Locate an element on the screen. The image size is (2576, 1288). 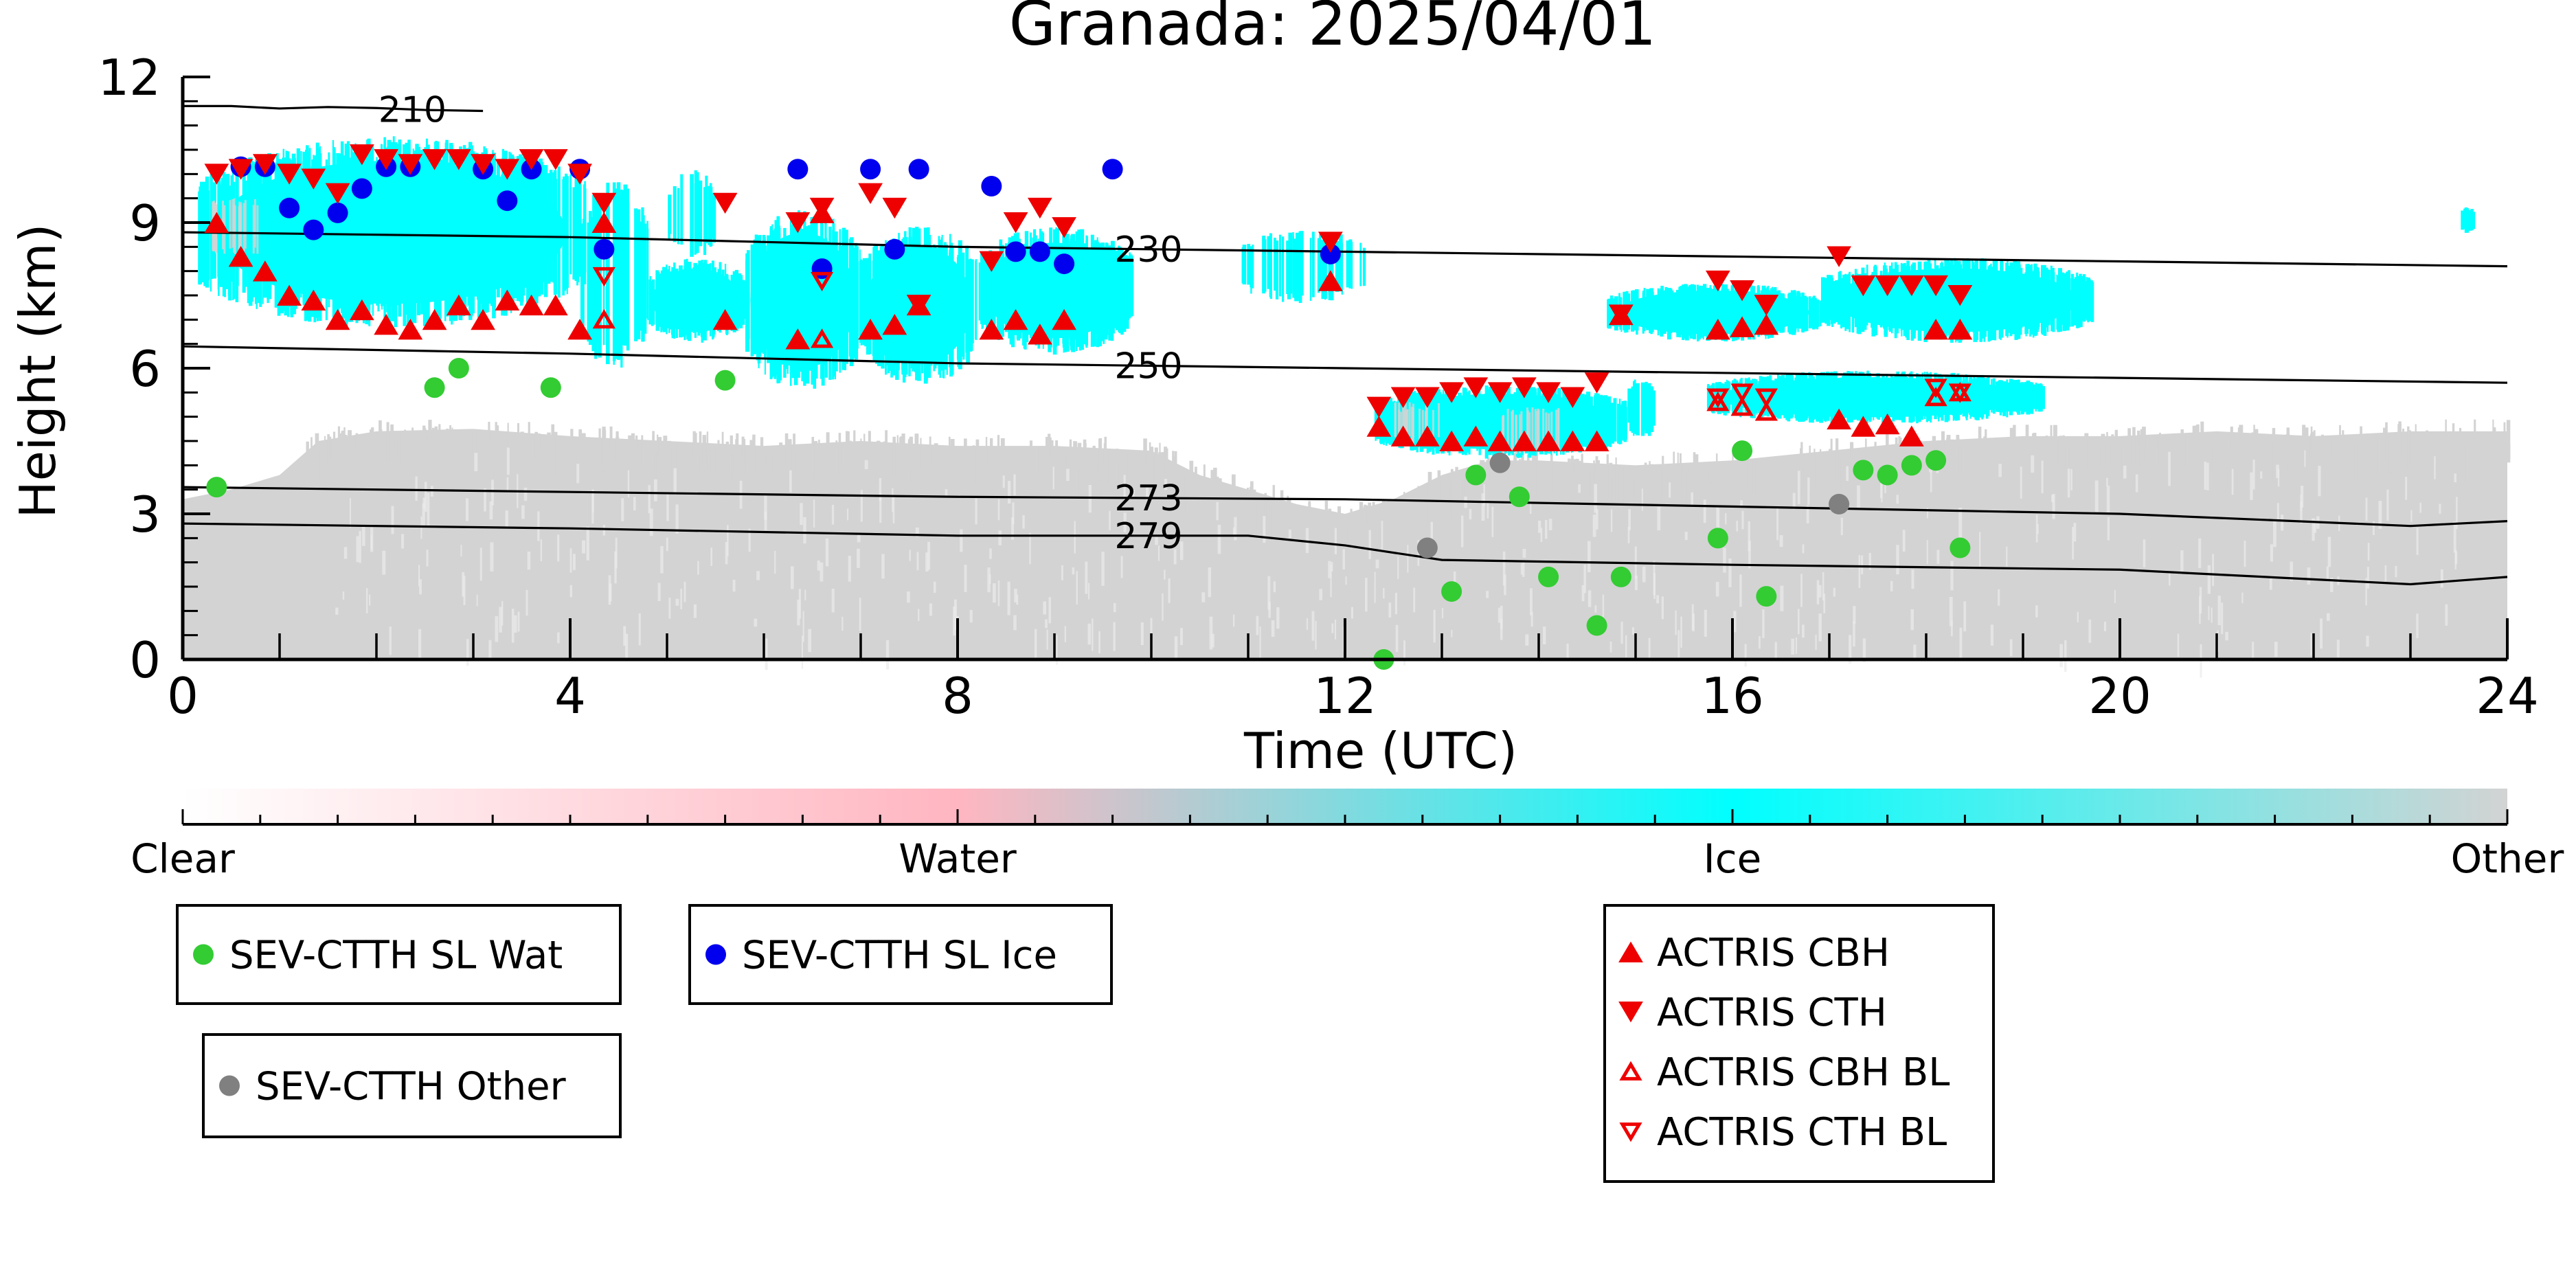
legend-entry-label: ACTRIS CBH BL is located at coordinates (1803, 1072).